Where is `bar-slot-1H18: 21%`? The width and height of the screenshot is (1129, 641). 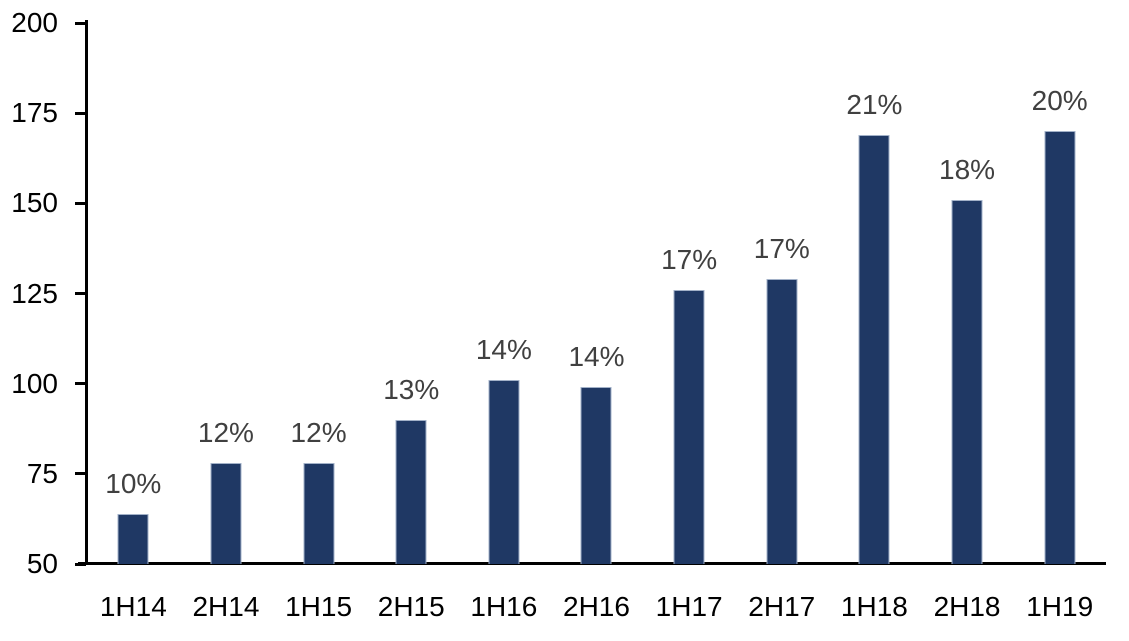 bar-slot-1H18: 21% is located at coordinates (874, 293).